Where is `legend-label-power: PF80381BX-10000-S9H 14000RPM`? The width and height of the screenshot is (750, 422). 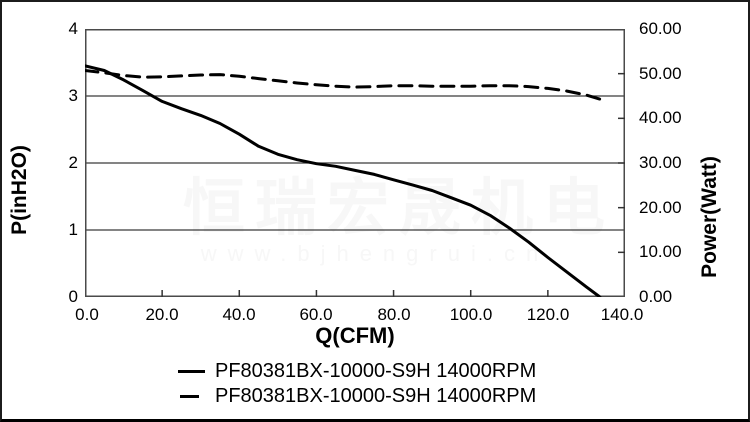
legend-label-power: PF80381BX-10000-S9H 14000RPM is located at coordinates (376, 396).